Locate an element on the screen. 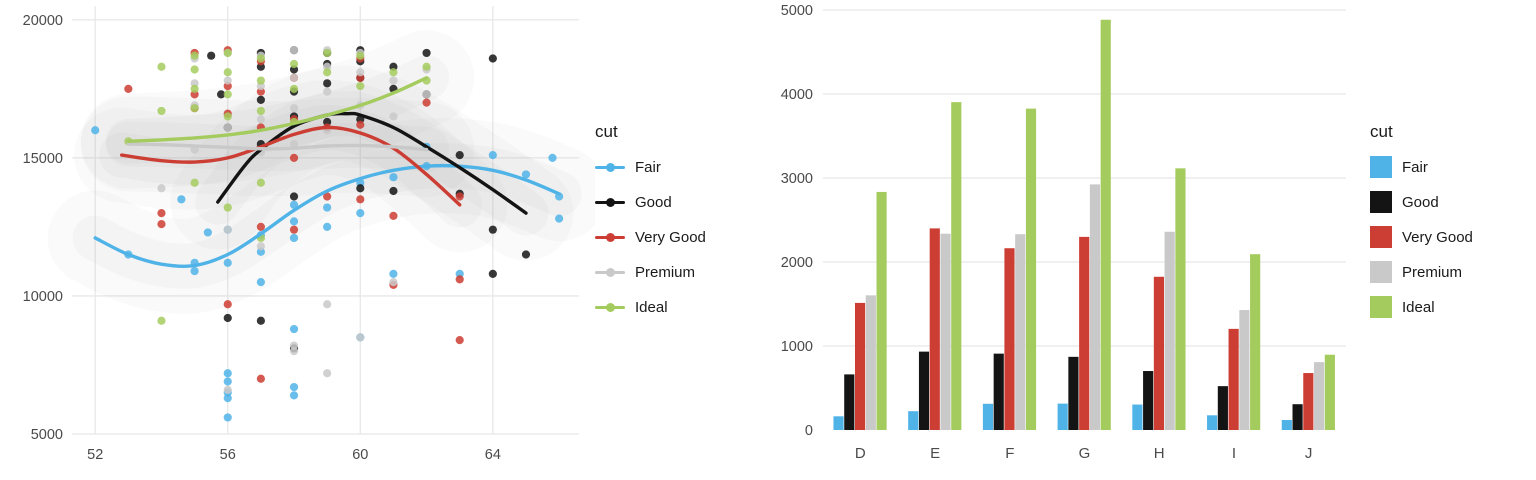 This screenshot has height=480, width=1536. bar-h-very-good is located at coordinates (1158, 353).